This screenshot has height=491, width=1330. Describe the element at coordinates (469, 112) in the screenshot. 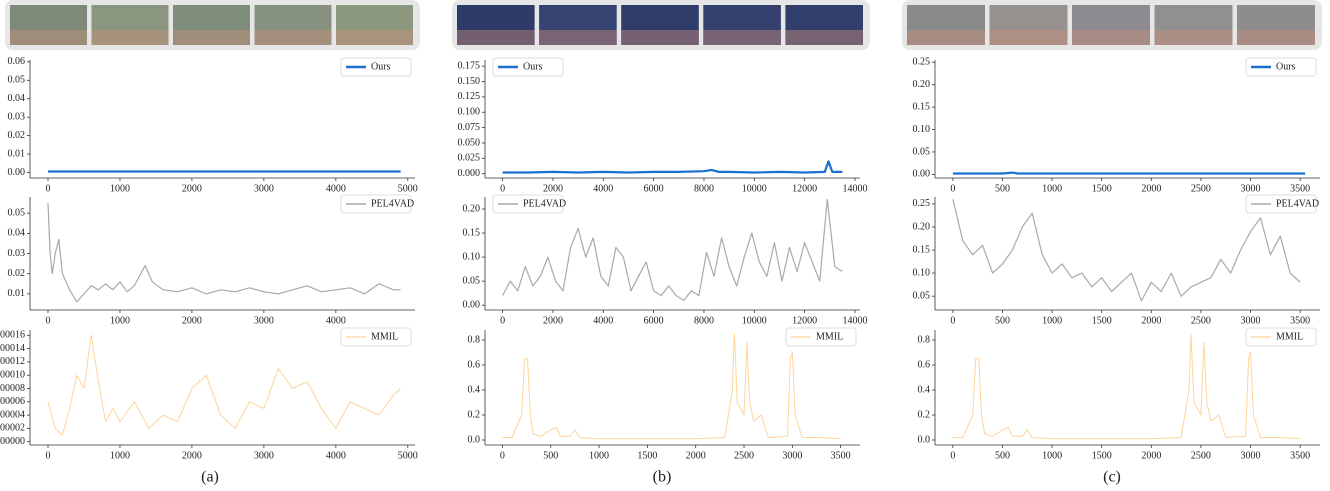

I see `y-tick-label: 0.100` at that location.